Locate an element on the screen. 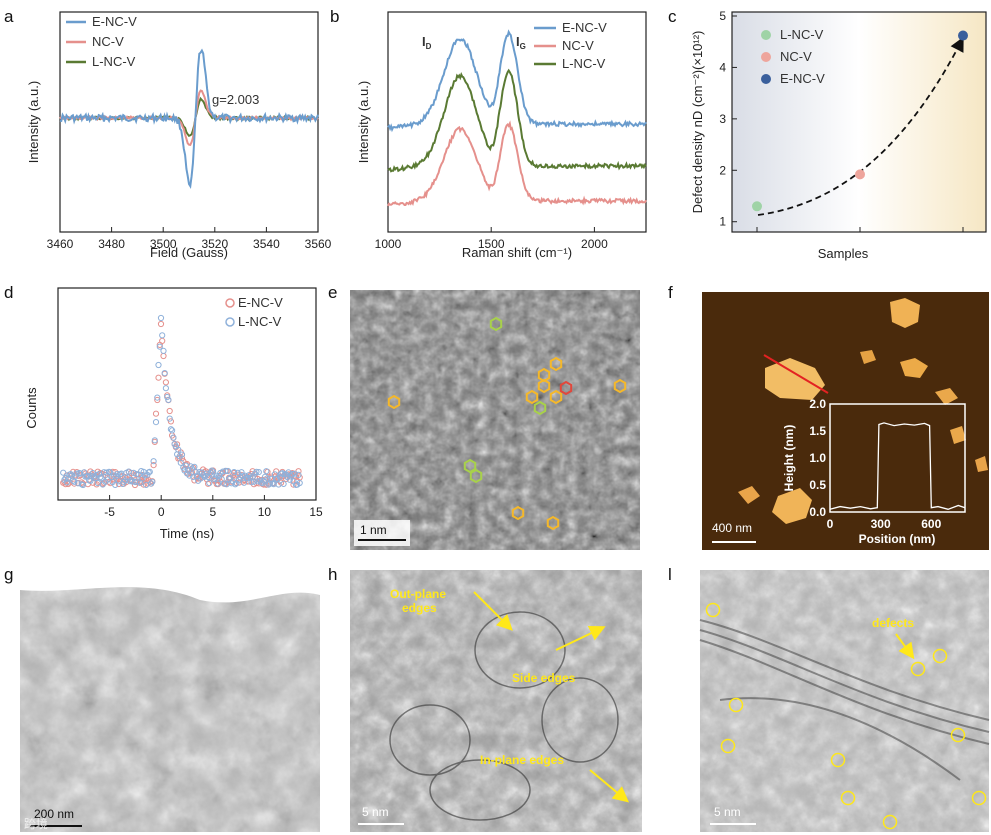 The width and height of the screenshot is (991, 835). inset-x-tick-label: 600 is located at coordinates (931, 524).